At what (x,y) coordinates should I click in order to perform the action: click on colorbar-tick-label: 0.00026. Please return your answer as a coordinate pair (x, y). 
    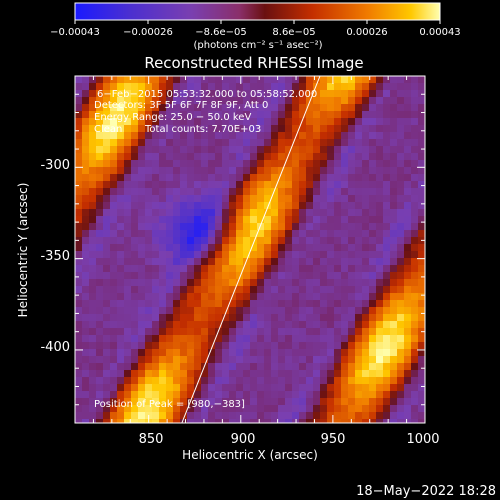
    Looking at the image, I should click on (366, 32).